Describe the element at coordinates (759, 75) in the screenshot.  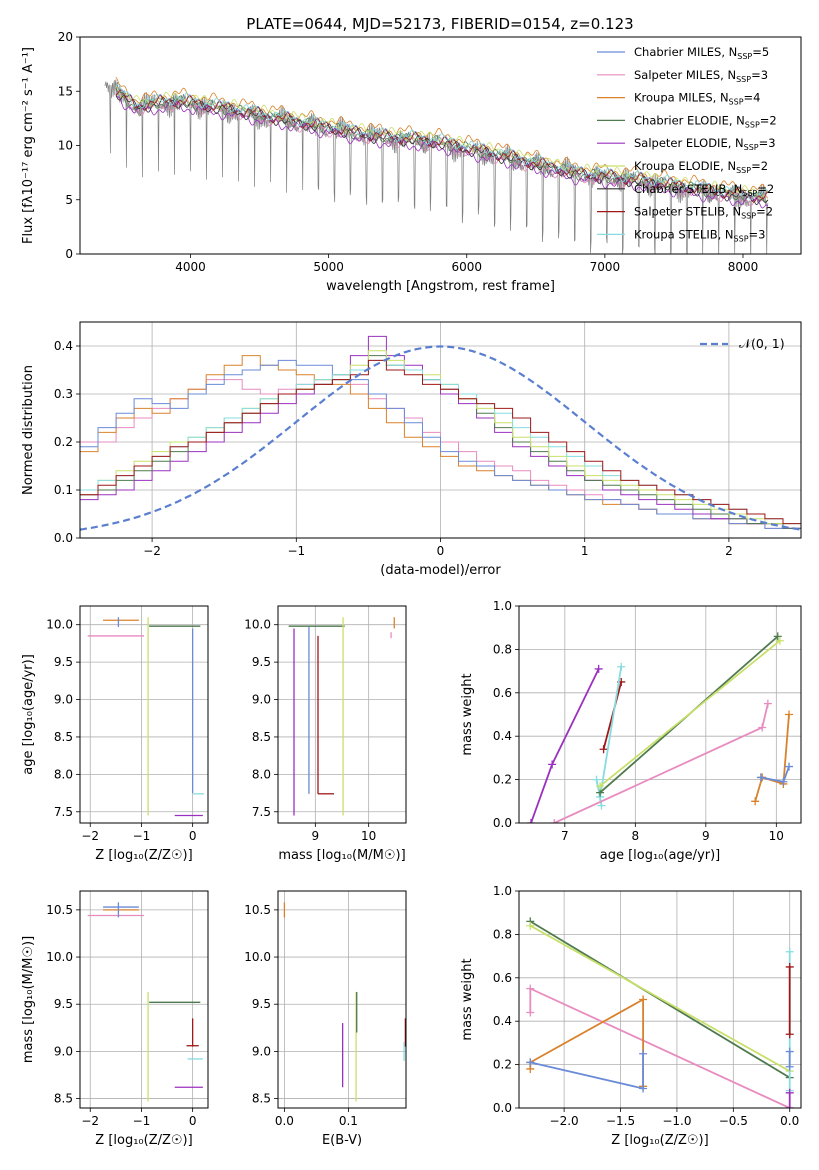
I see `legend-entry-tail: =3` at that location.